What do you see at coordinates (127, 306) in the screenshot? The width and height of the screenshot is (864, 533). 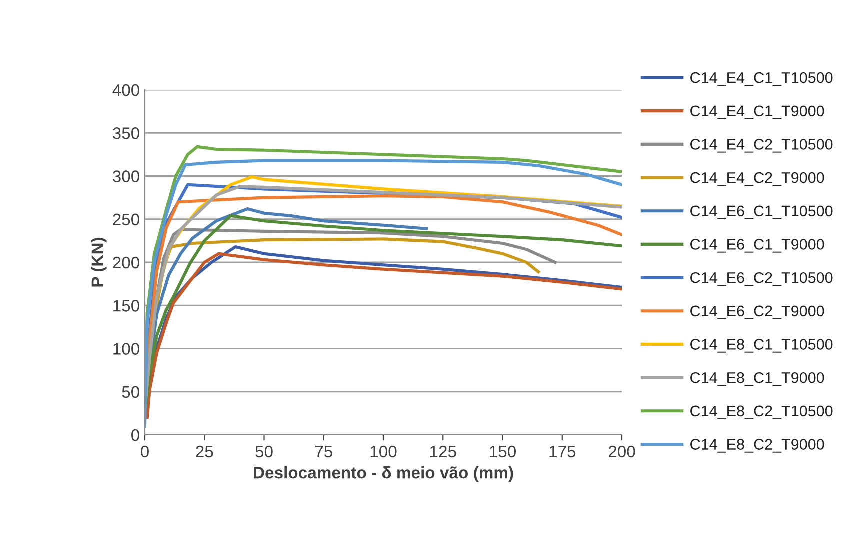 I see `y-tick-label: 150` at bounding box center [127, 306].